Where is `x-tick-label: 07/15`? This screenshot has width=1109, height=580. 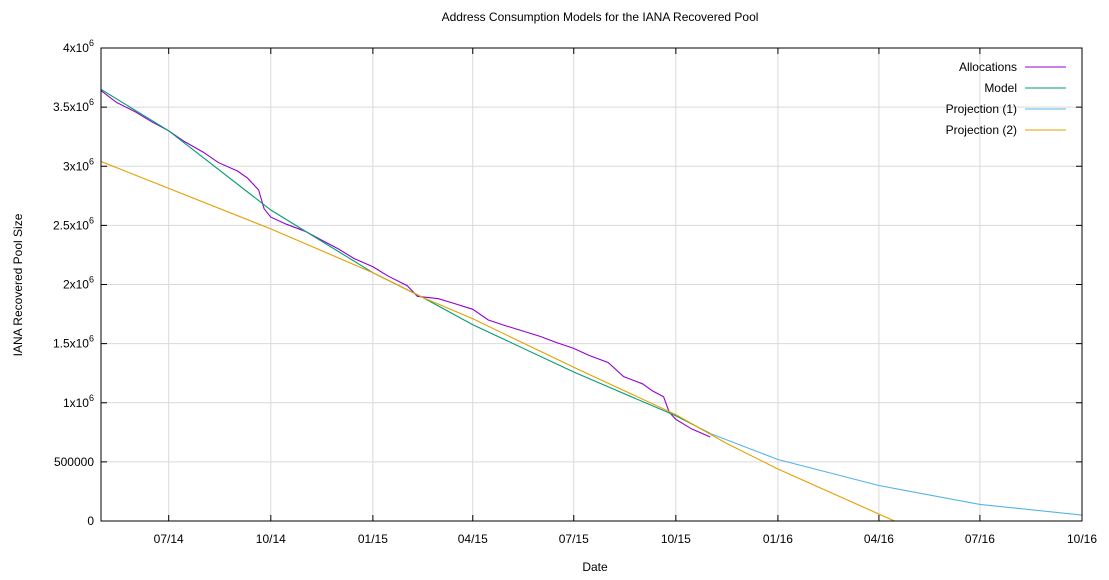
x-tick-label: 07/15 is located at coordinates (574, 539).